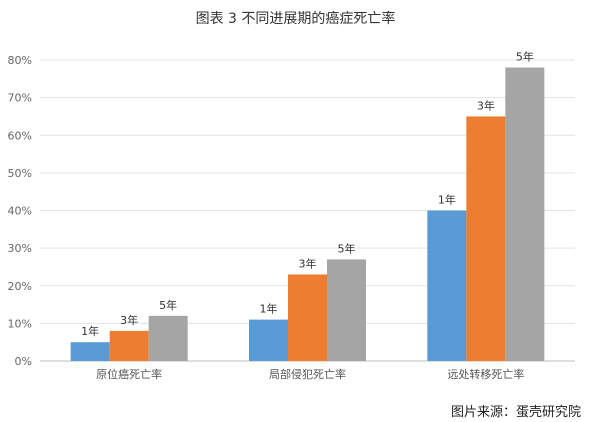 The height and width of the screenshot is (422, 591). I want to click on y-tick-label: 20%, so click(20, 286).